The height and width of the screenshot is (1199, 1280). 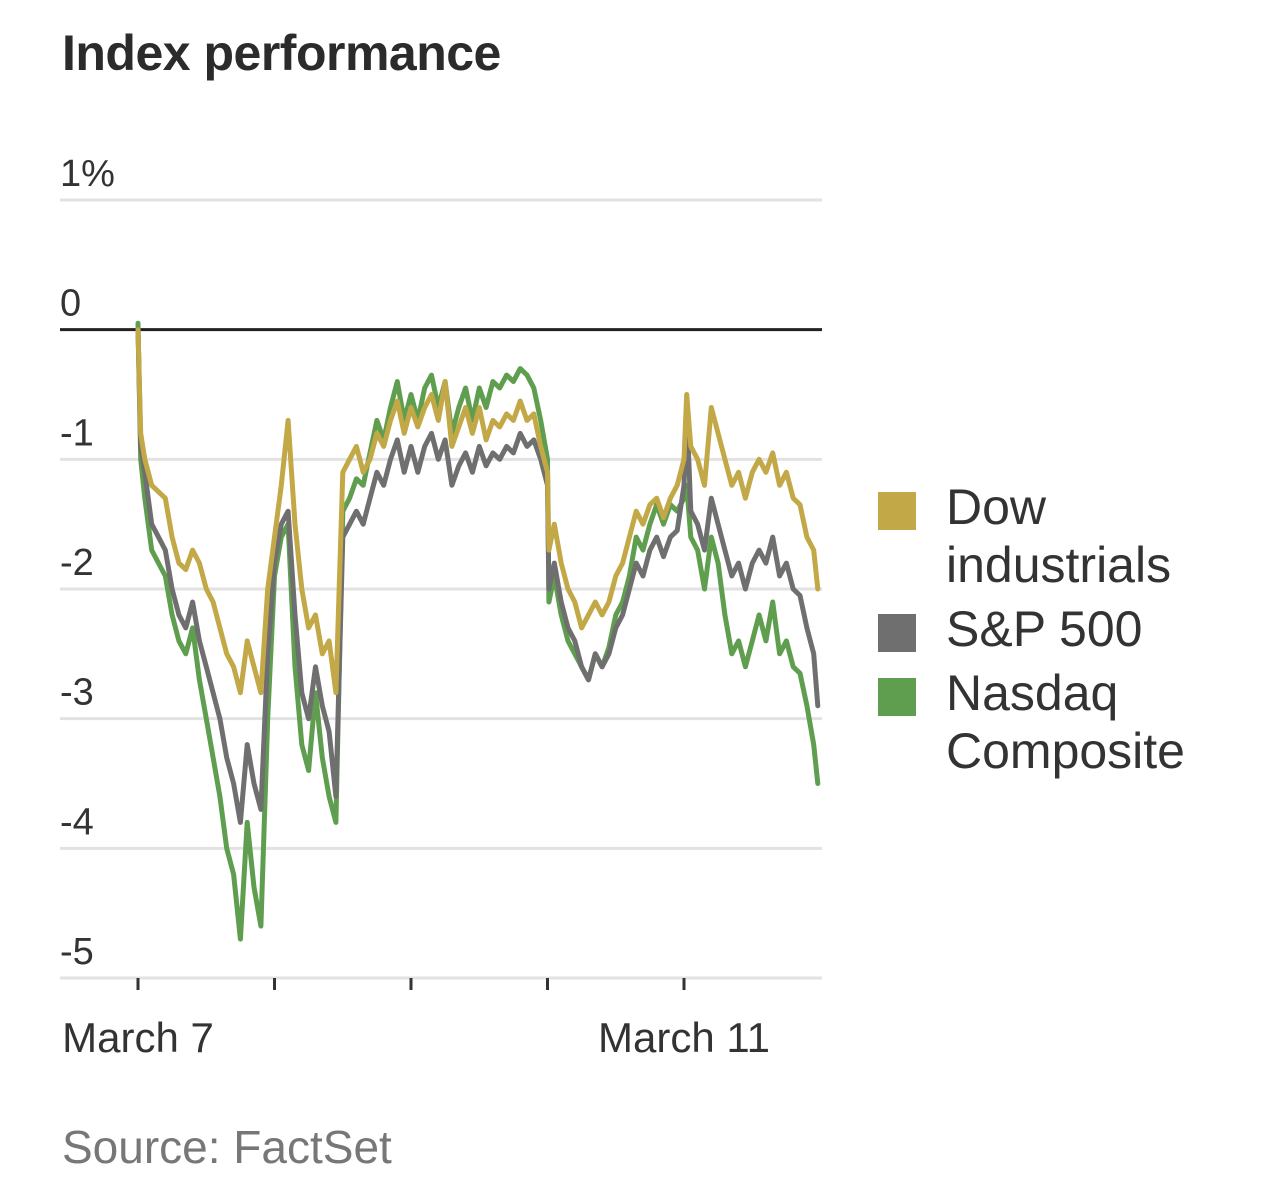 What do you see at coordinates (1059, 536) in the screenshot?
I see `legend-label-dow: Dow industrials` at bounding box center [1059, 536].